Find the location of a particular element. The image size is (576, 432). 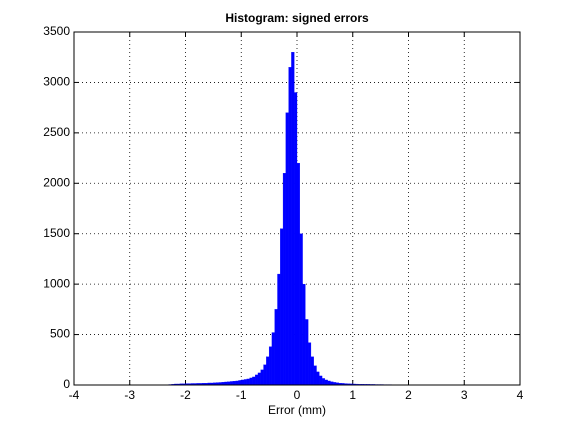

y-tick-label: 3500 is located at coordinates (56, 31).